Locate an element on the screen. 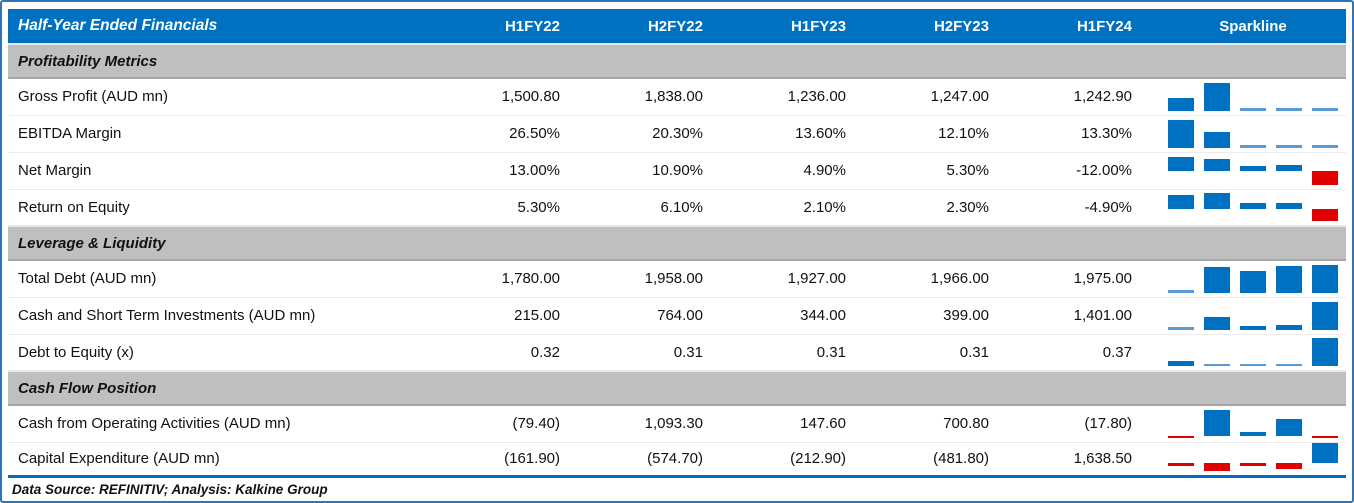 This screenshot has width=1354, height=503. value-cell: 1,236.00 is located at coordinates (816, 97).